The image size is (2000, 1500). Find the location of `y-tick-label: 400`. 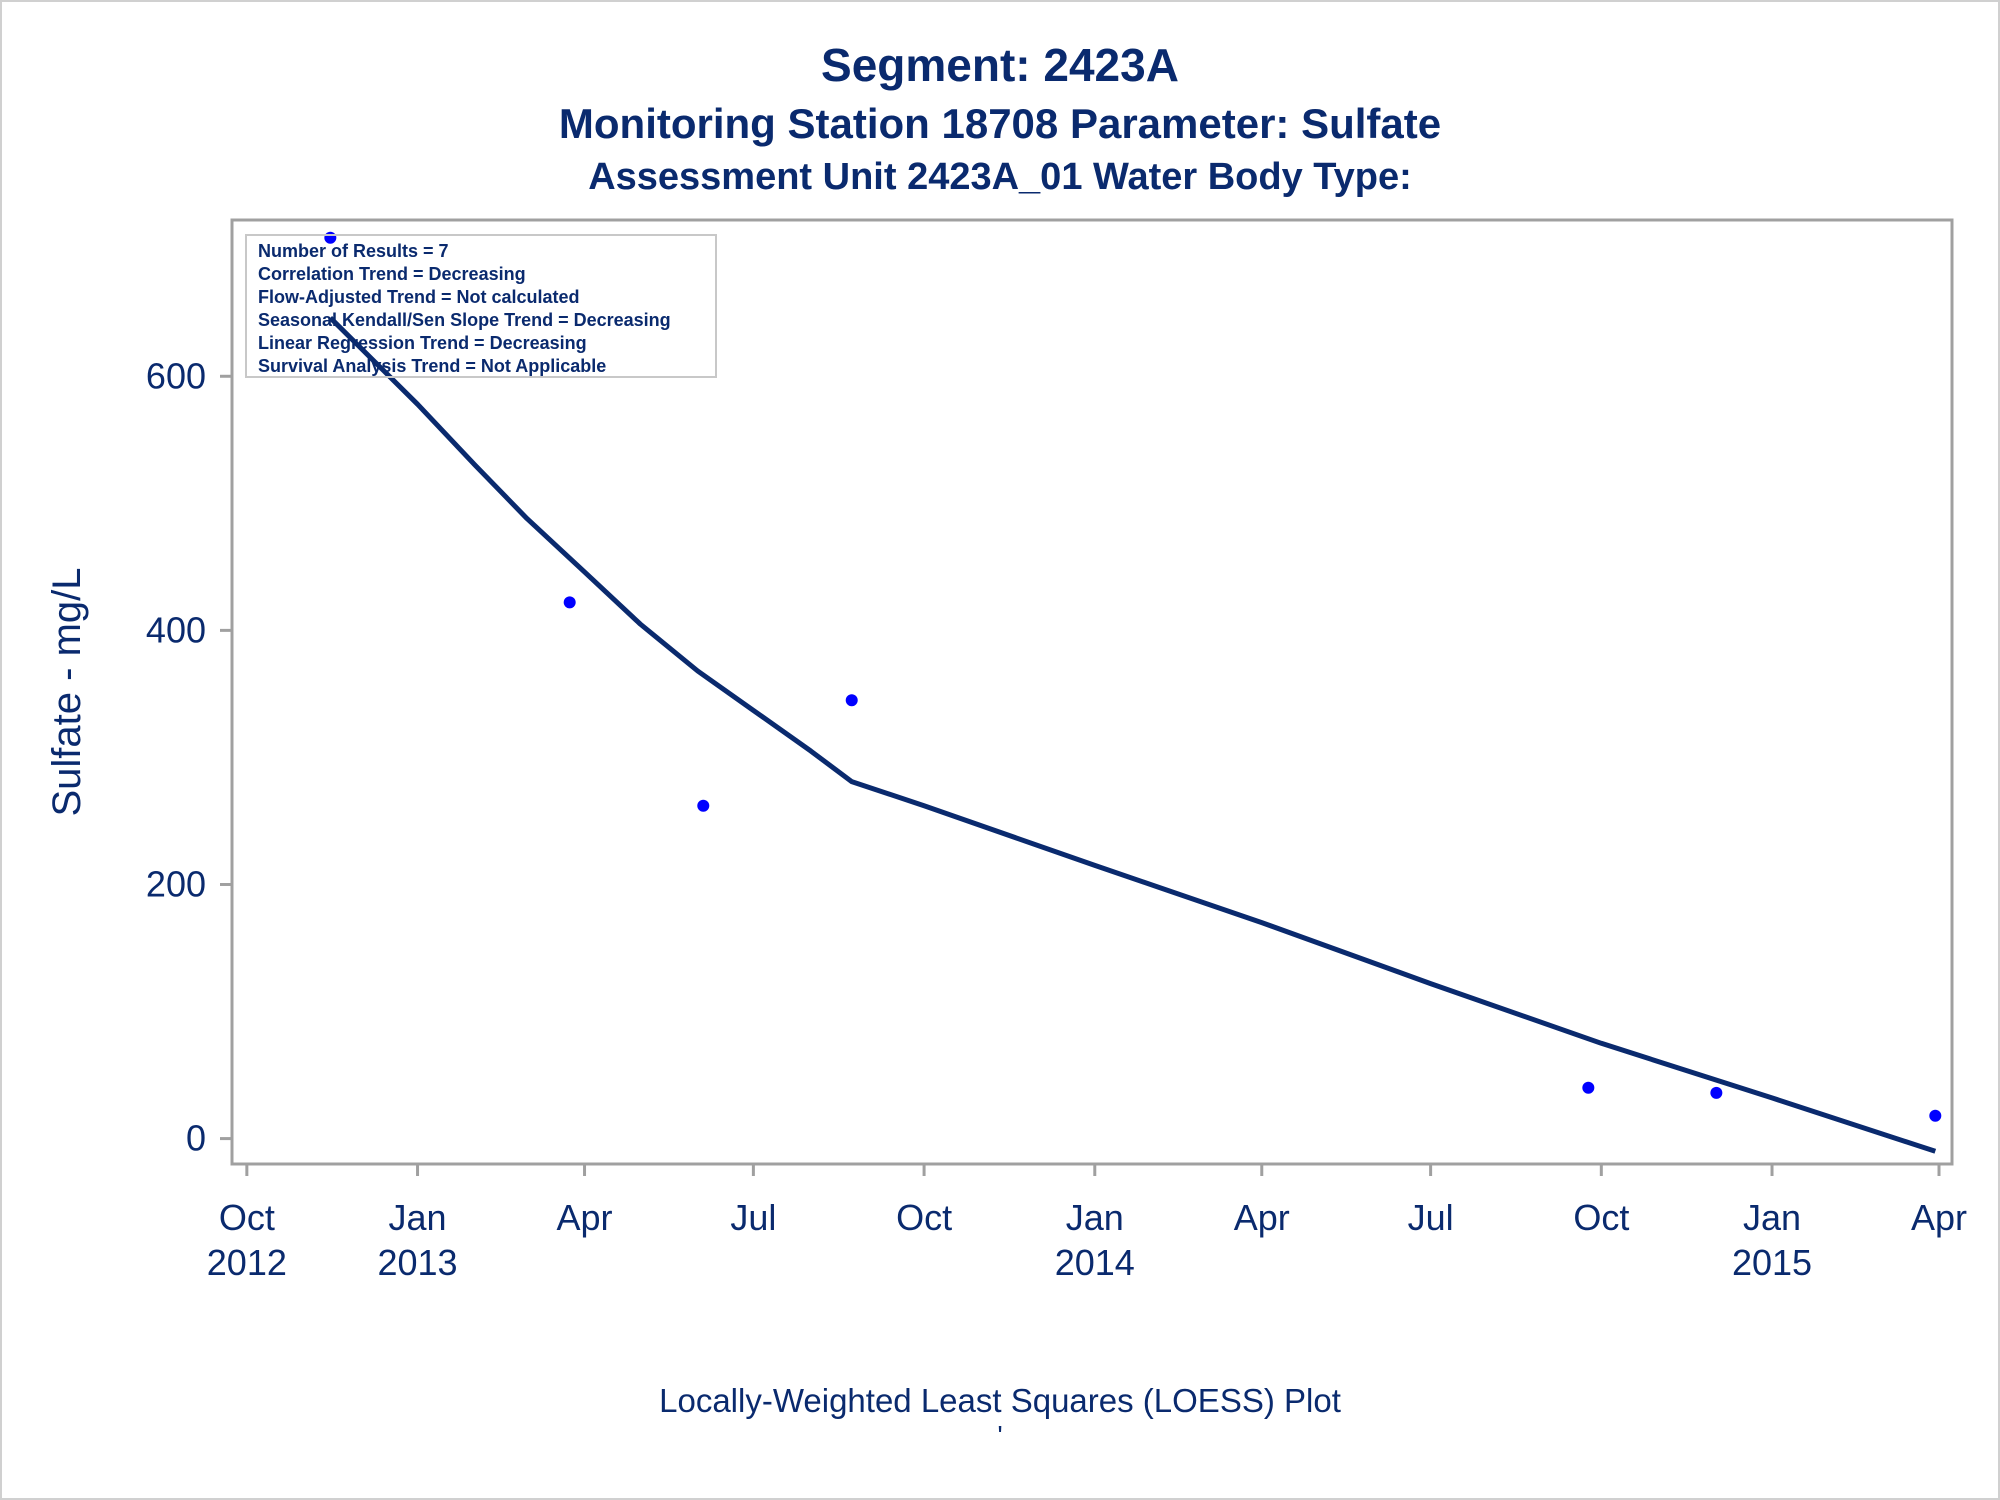

y-tick-label: 400 is located at coordinates (176, 629).